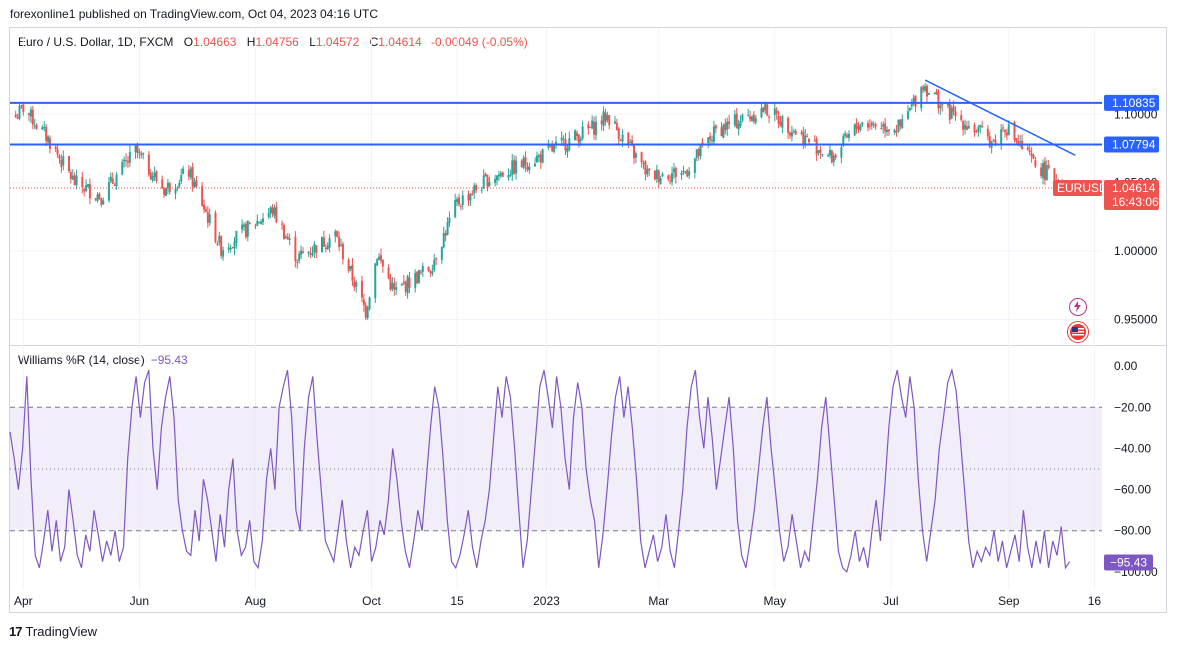 This screenshot has width=1177, height=650. I want to click on symbol-tag, so click(1077, 187).